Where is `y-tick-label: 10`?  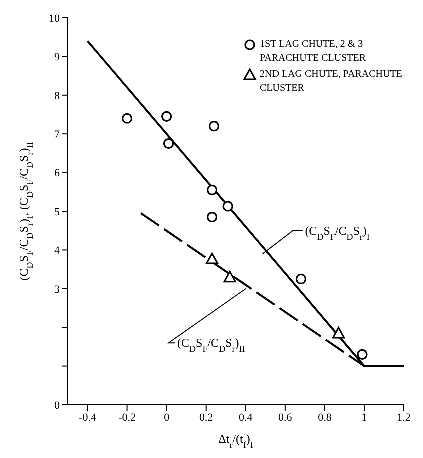
y-tick-label: 10 is located at coordinates (54, 18).